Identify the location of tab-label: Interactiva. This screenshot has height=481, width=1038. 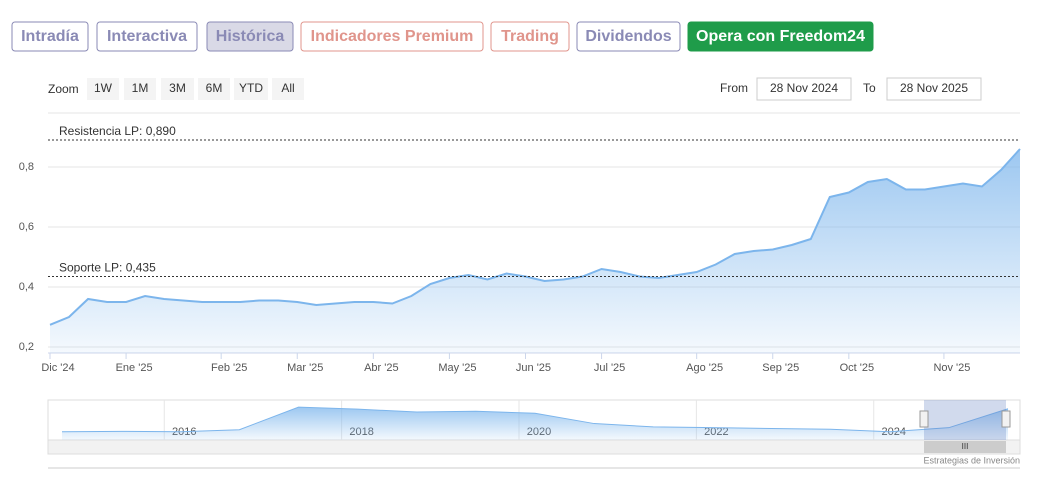
(147, 36).